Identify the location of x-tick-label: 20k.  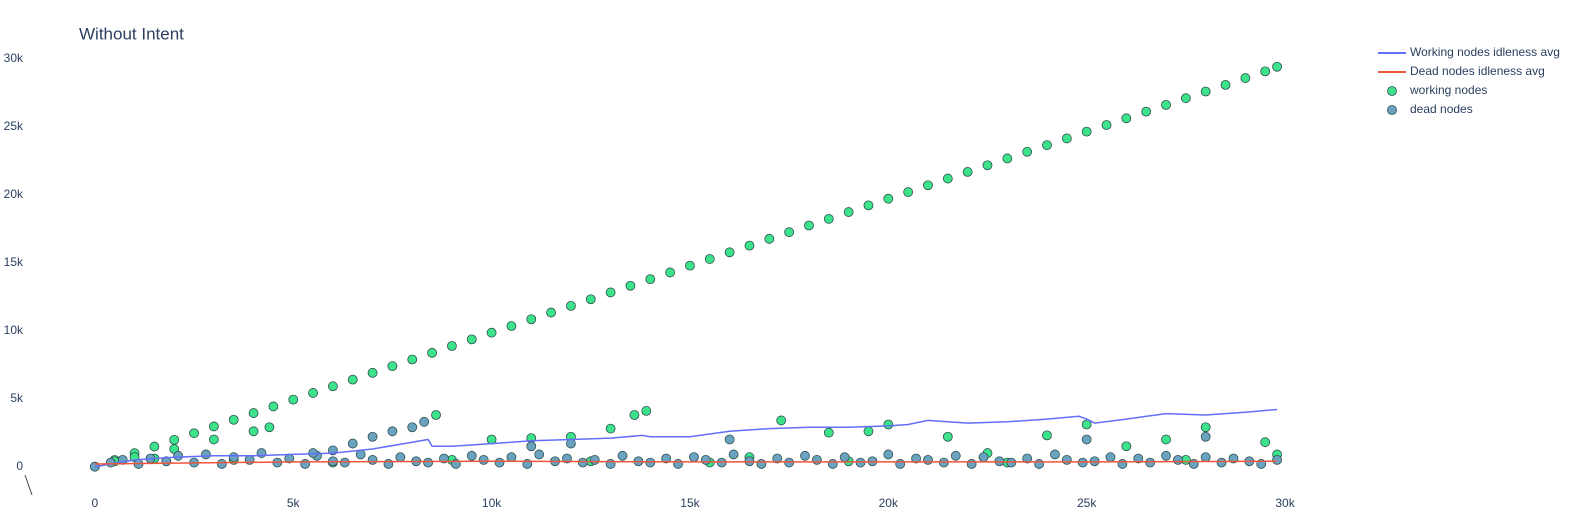
(889, 503).